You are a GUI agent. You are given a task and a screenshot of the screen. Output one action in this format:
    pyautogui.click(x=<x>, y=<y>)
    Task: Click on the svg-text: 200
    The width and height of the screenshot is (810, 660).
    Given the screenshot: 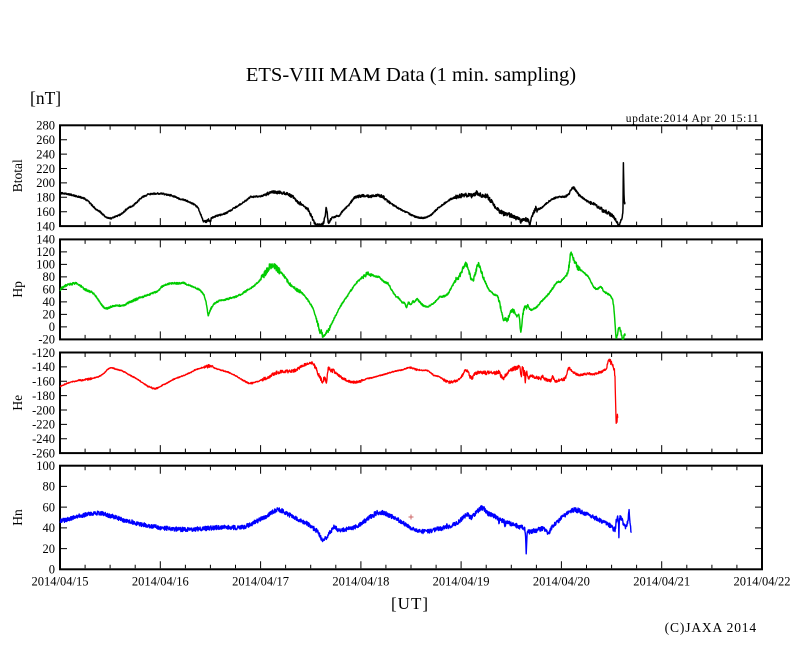 What is the action you would take?
    pyautogui.click(x=45, y=183)
    